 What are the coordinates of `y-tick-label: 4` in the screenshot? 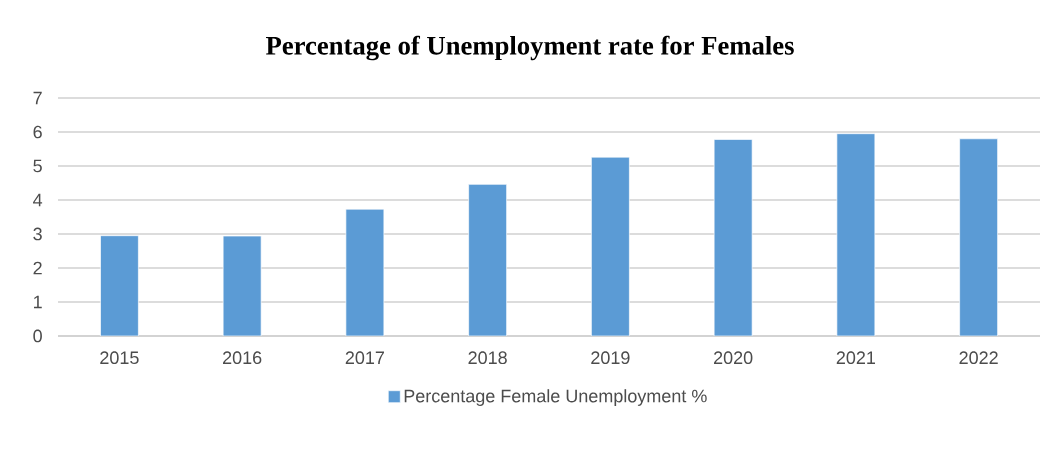 It's located at (38, 200).